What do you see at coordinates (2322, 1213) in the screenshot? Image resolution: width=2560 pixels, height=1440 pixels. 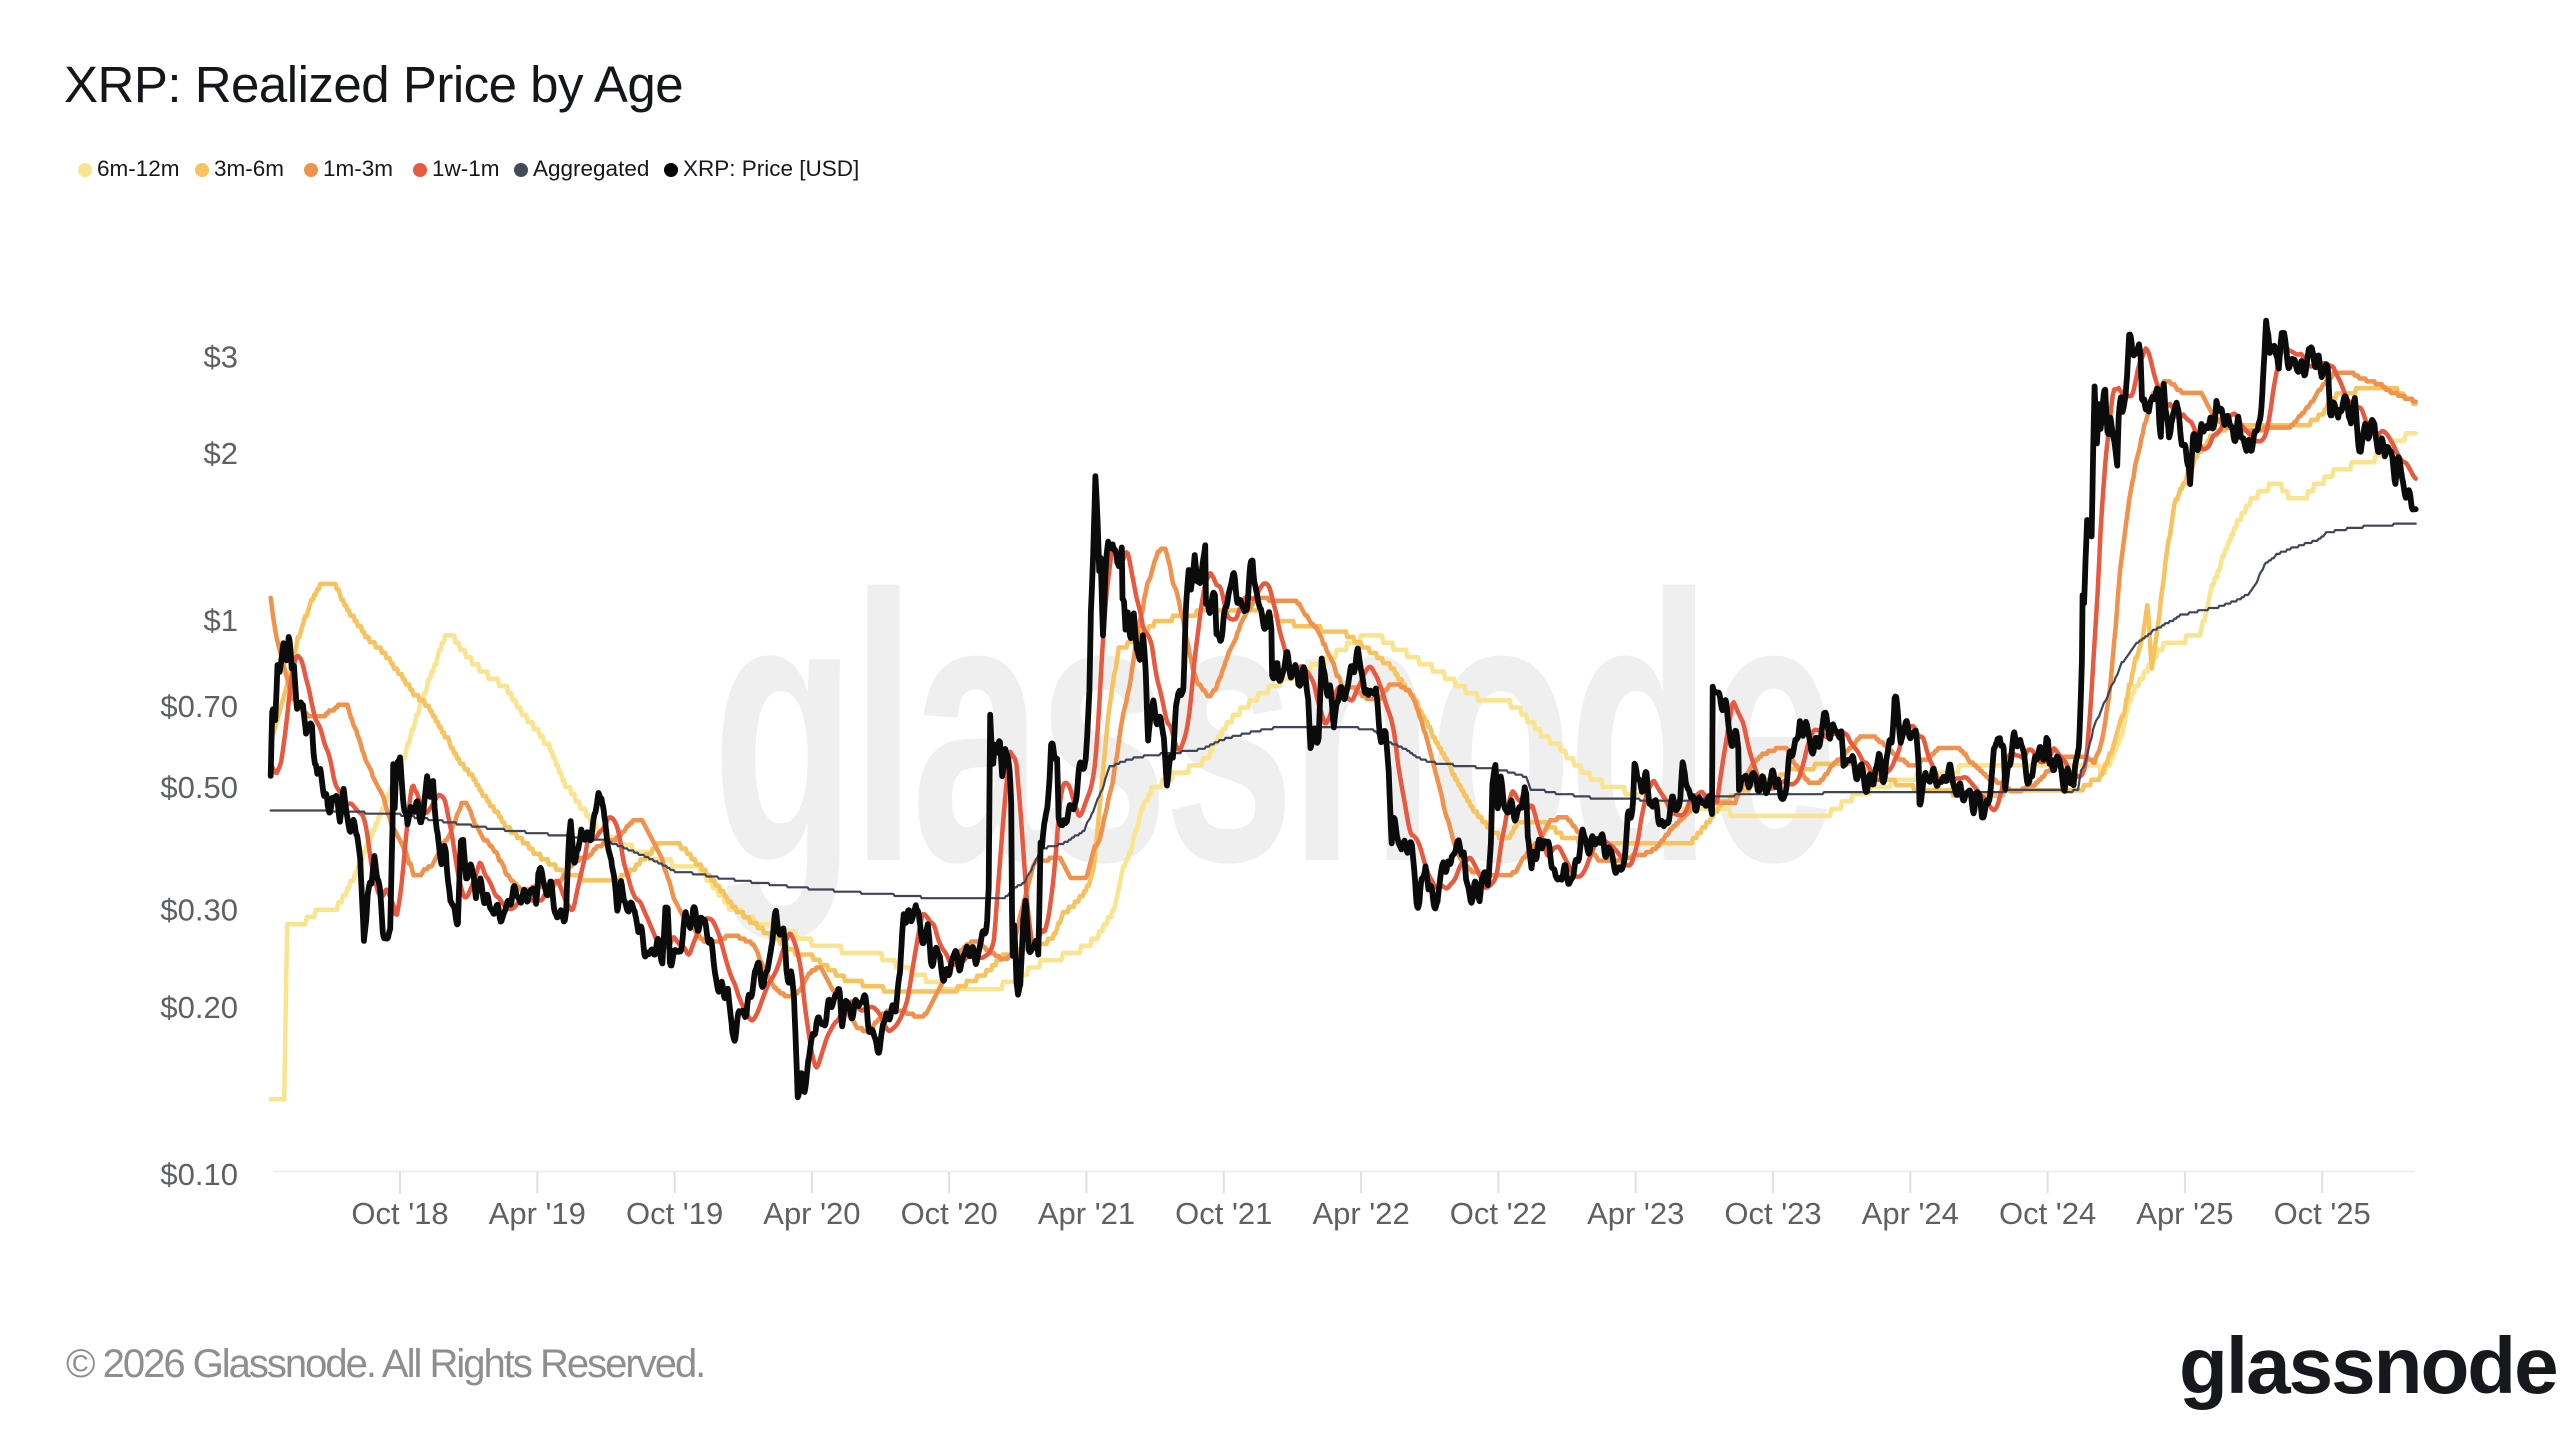 I see `svg-text: Oct '25` at bounding box center [2322, 1213].